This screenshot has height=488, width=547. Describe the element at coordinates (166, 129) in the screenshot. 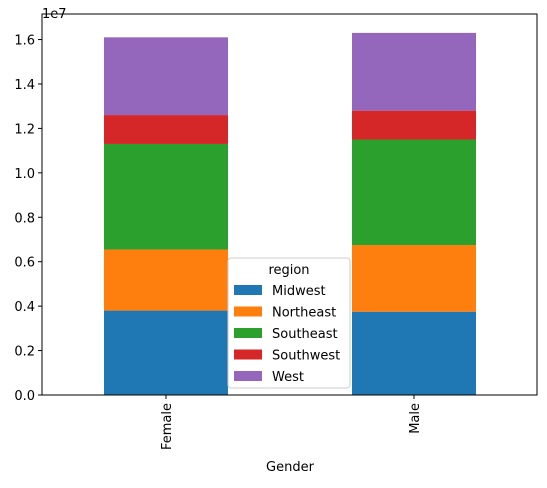

I see `bar-female-southwest` at that location.